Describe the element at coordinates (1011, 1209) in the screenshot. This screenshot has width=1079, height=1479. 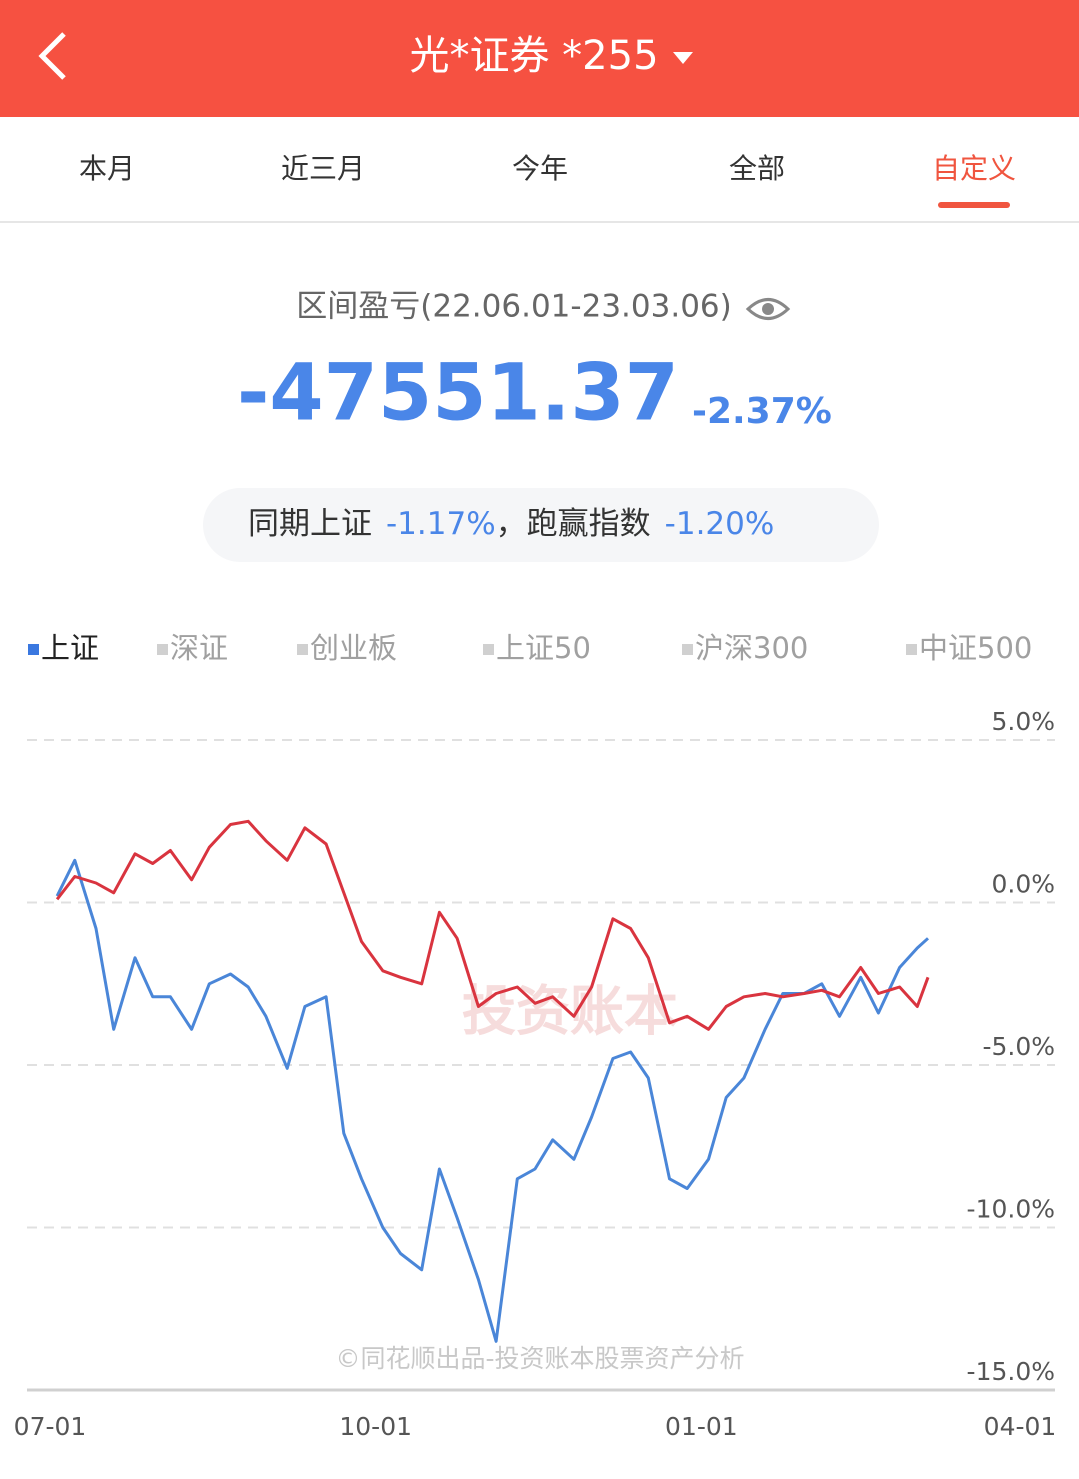
I see `y-tick-label: -10.0%` at that location.